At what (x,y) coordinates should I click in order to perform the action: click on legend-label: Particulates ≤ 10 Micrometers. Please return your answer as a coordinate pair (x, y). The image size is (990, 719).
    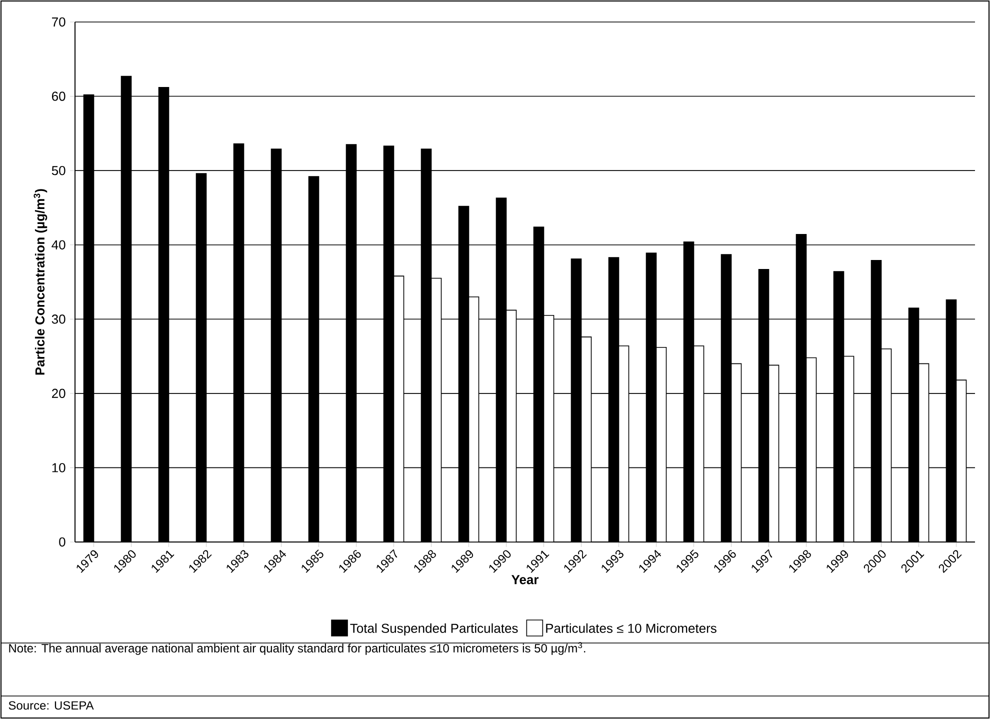
    Looking at the image, I should click on (631, 628).